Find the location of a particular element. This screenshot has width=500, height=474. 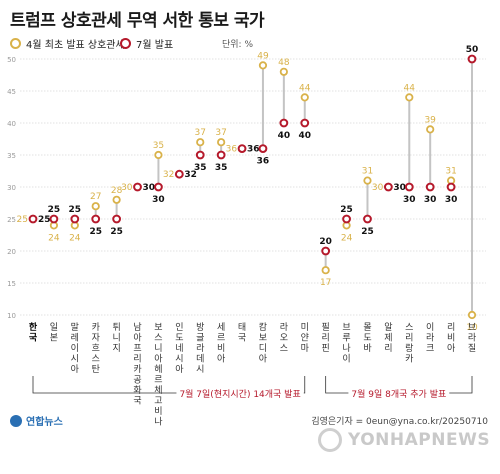

group-label: 7월 7일(현지시간) 14개국 발표 is located at coordinates (239, 394).